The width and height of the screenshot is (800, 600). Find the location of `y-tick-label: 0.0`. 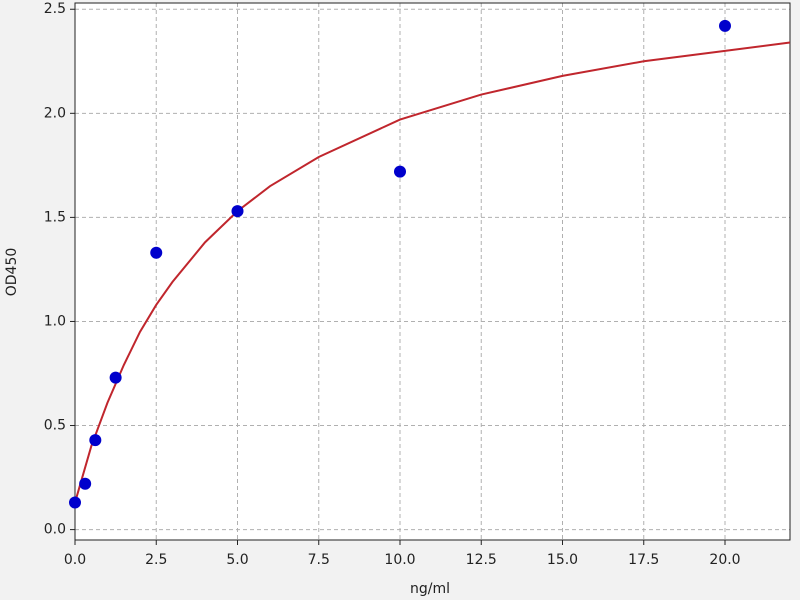

y-tick-label: 0.0 is located at coordinates (55, 530).